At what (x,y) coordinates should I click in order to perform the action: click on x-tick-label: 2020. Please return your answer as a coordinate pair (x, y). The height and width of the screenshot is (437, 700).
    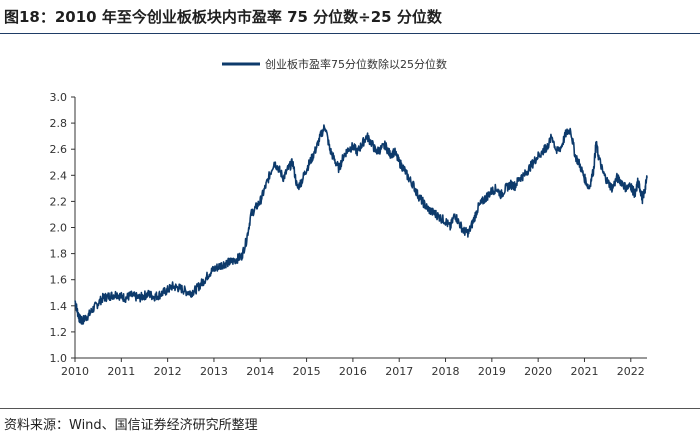
    Looking at the image, I should click on (538, 371).